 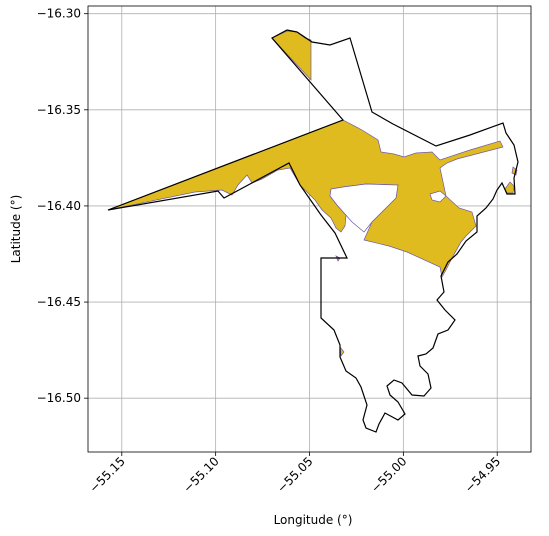 I want to click on y-tick-label: −16.50, so click(x=59, y=398).